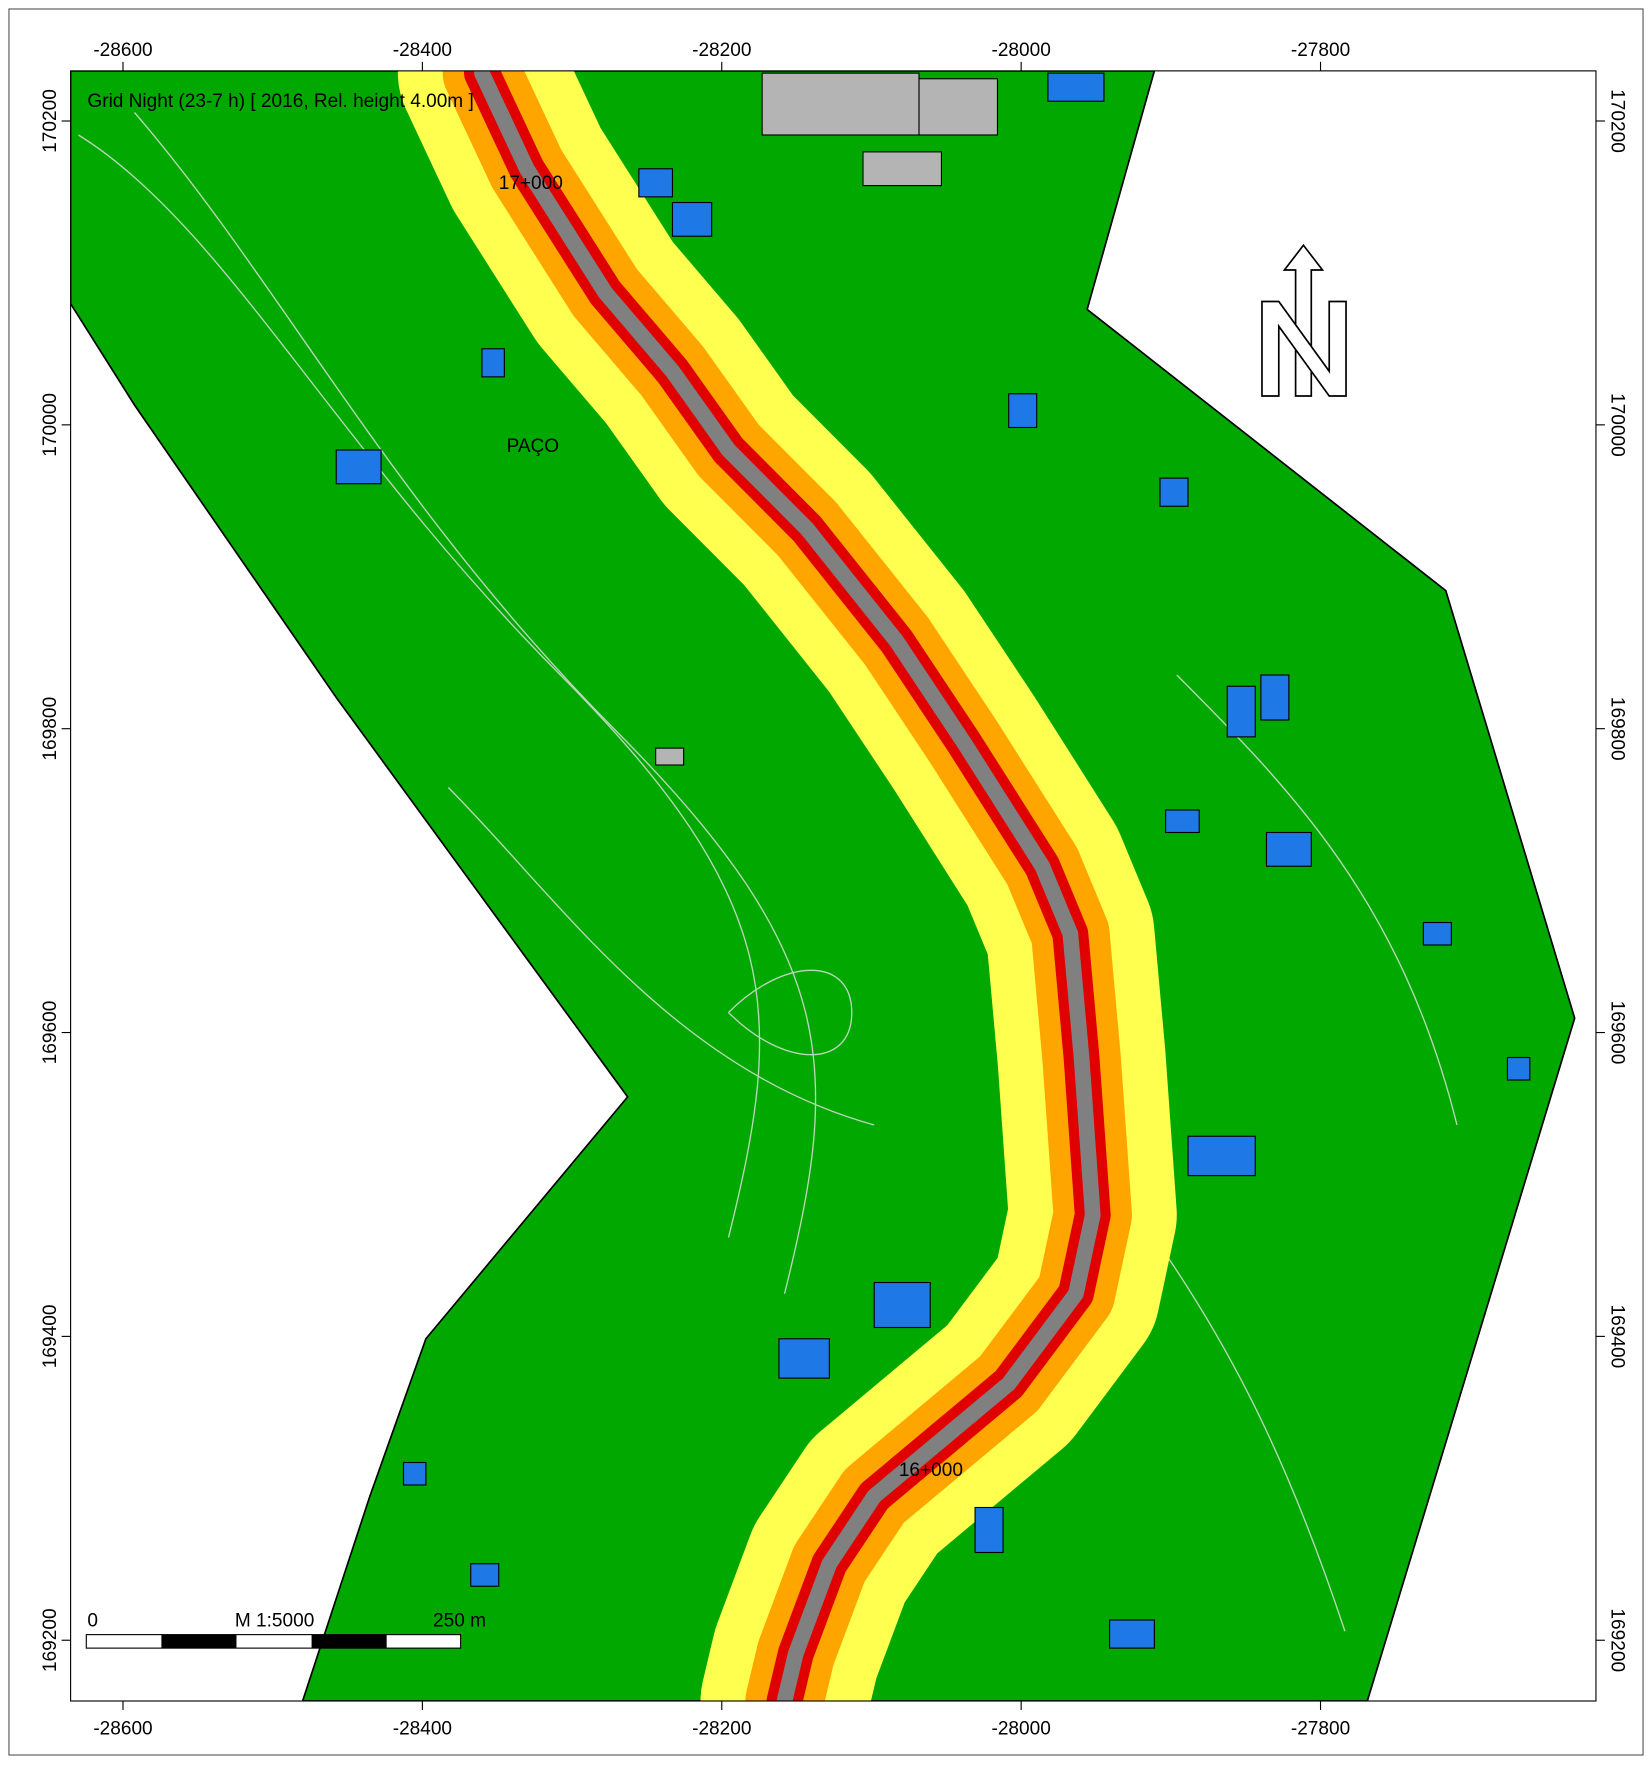  I want to click on chainage-label: 16+000, so click(931, 1470).